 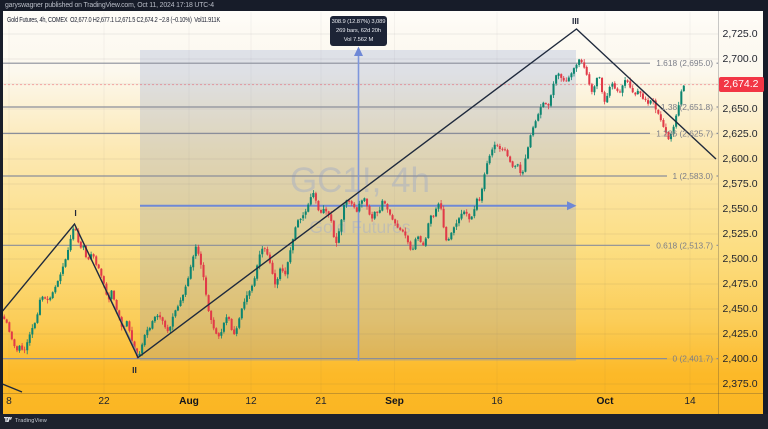 What do you see at coordinates (684, 133) in the screenshot?
I see `svg-text: 1.236 (2,625.7)` at bounding box center [684, 133].